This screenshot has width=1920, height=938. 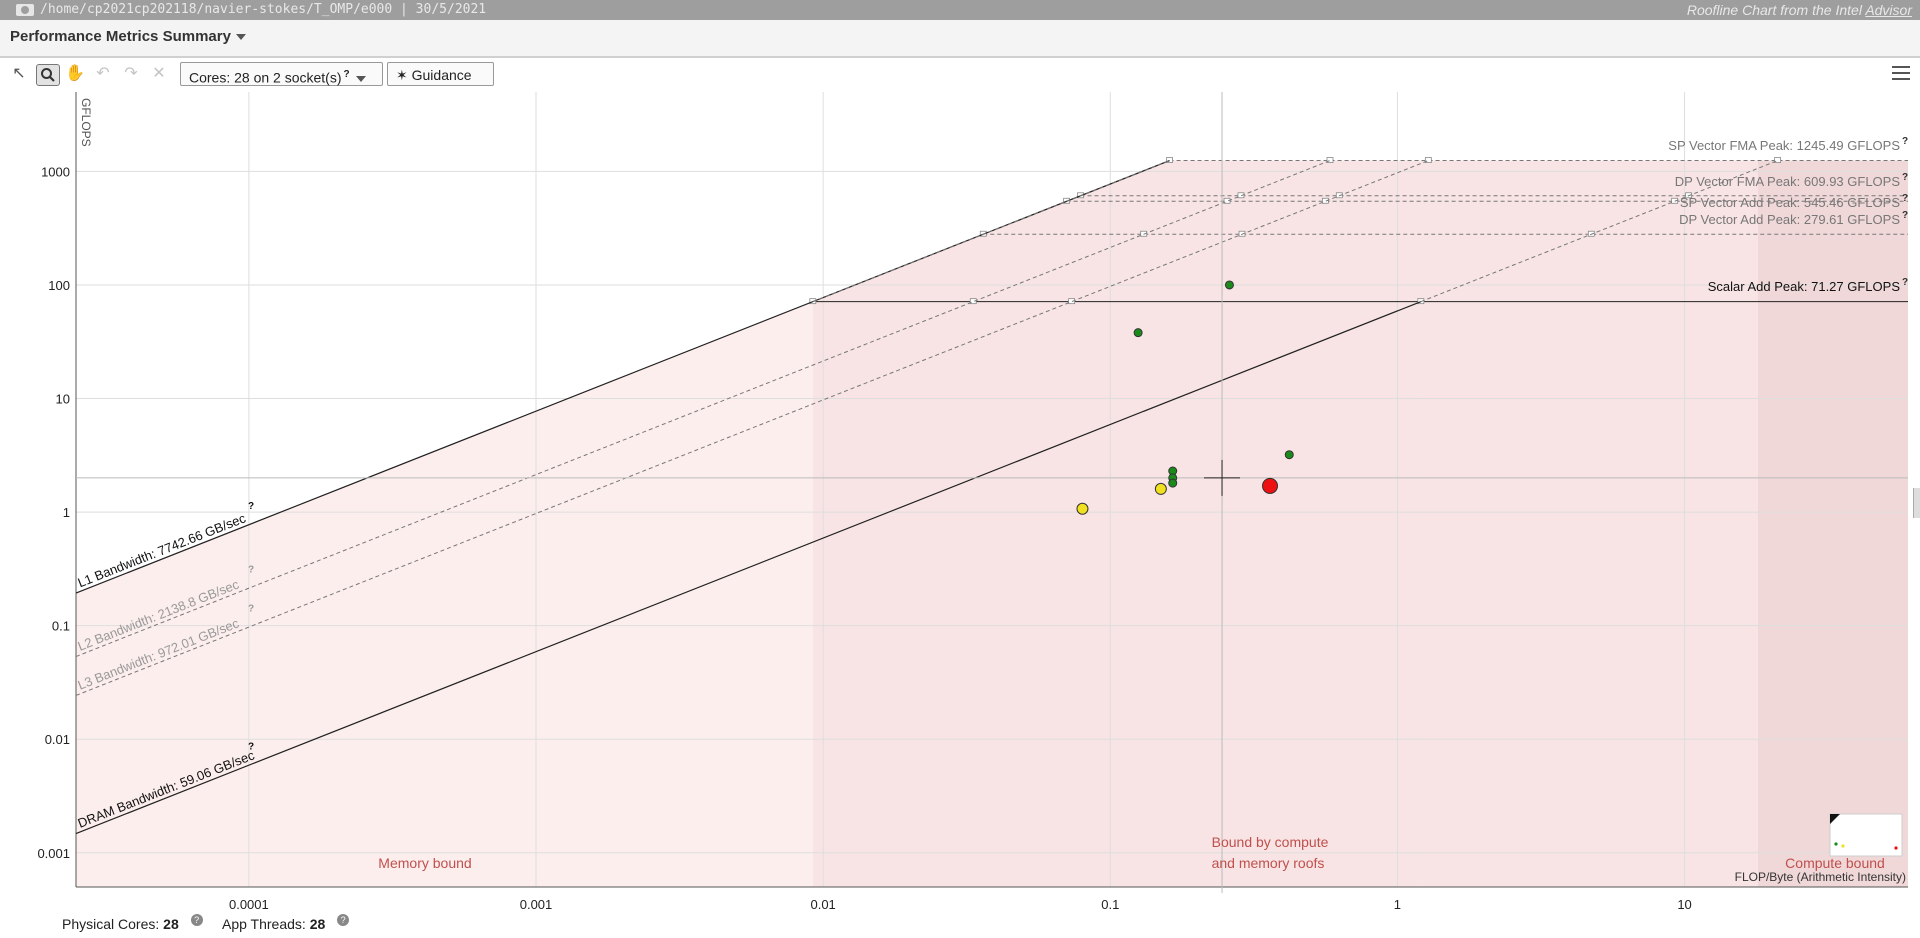 What do you see at coordinates (159, 73) in the screenshot?
I see `close-icon: ✕` at bounding box center [159, 73].